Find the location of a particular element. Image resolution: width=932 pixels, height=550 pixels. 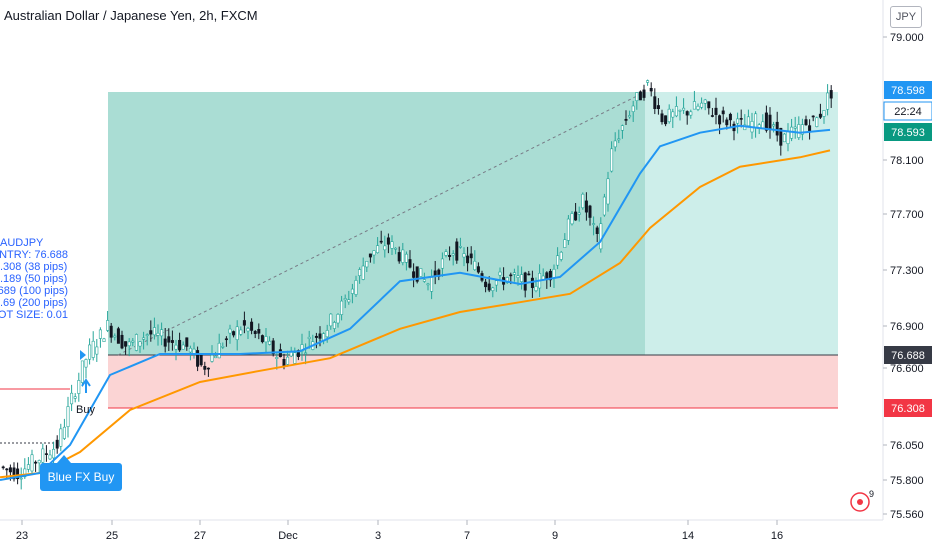

alert-count: 9 is located at coordinates (871, 494).